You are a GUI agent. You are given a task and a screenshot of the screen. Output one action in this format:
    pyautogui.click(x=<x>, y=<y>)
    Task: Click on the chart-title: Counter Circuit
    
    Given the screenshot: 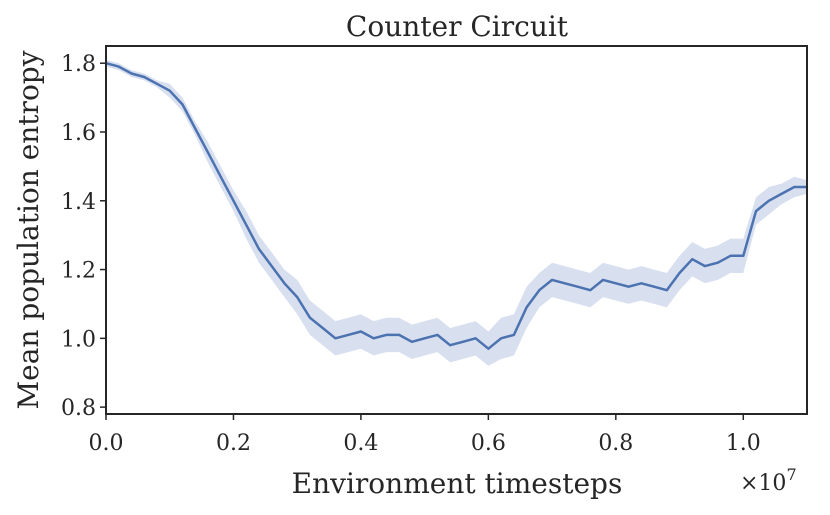 What is the action you would take?
    pyautogui.click(x=457, y=26)
    